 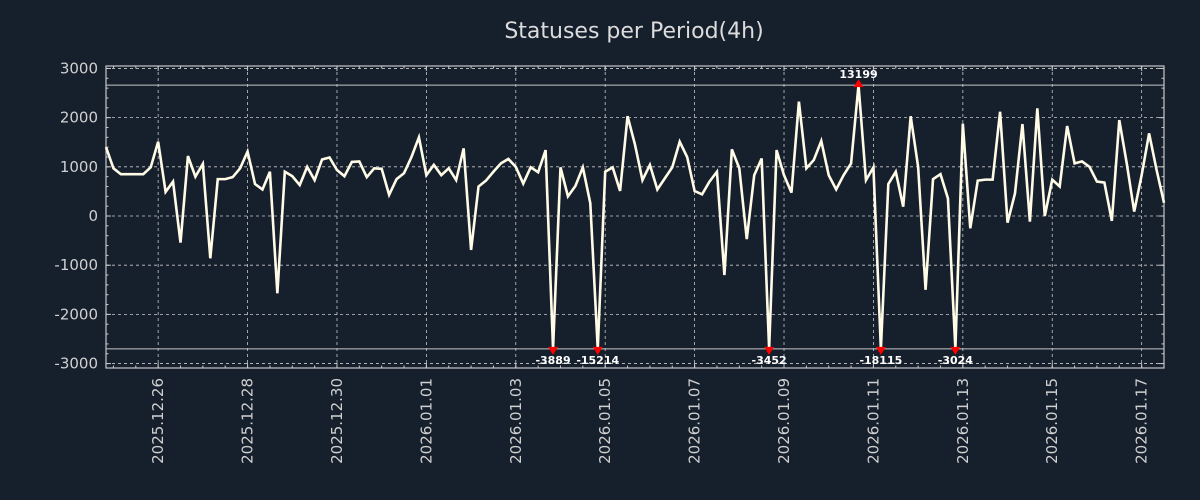 What do you see at coordinates (784, 421) in the screenshot?
I see `x-tick-label: 2026.01.09` at bounding box center [784, 421].